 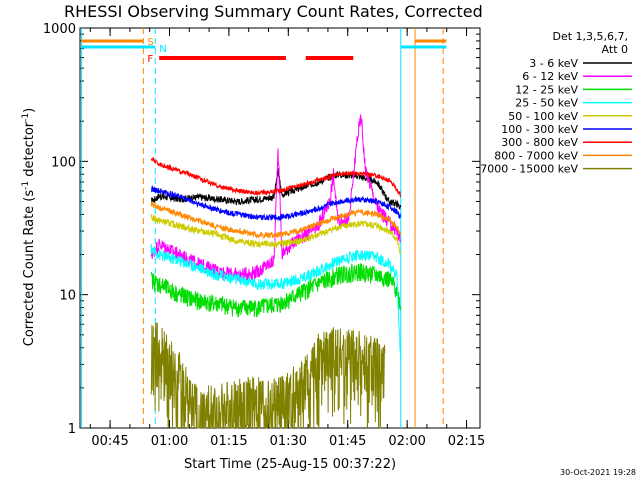 I want to click on y-tick-label: 1, so click(x=72, y=429).